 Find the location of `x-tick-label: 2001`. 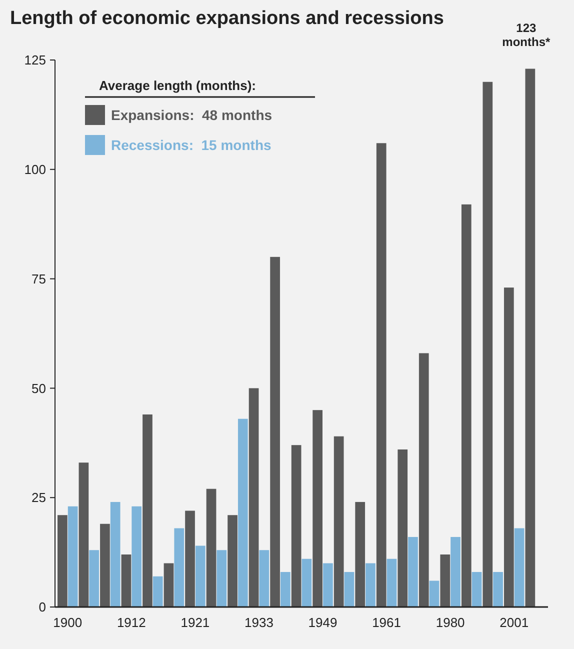

x-tick-label: 2001 is located at coordinates (514, 622).